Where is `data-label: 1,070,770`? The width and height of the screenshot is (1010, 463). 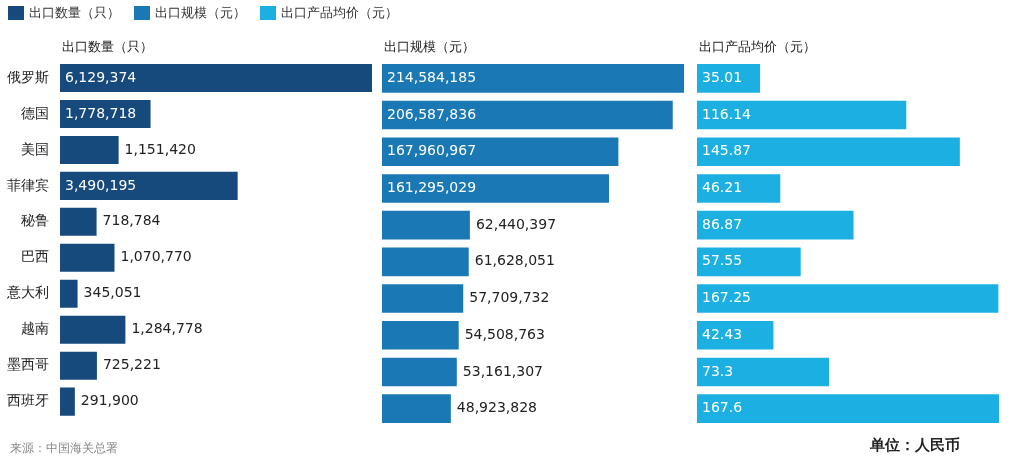
data-label: 1,070,770 is located at coordinates (156, 256).